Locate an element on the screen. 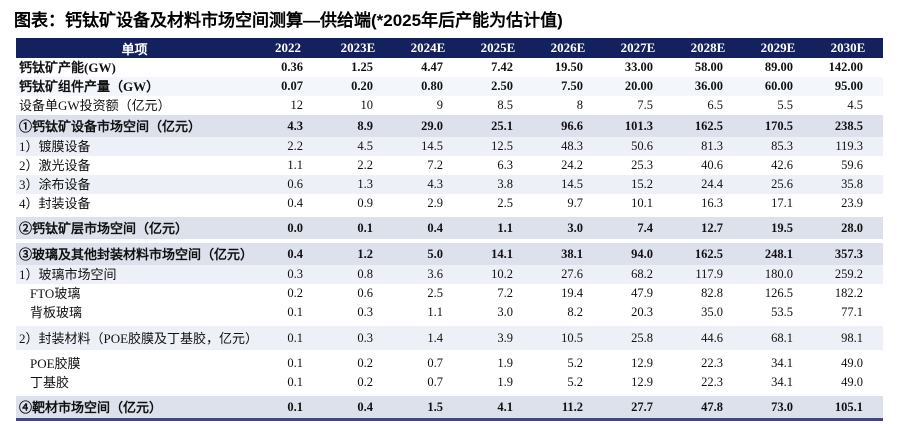  cell-value: 4.3 is located at coordinates (288, 126).